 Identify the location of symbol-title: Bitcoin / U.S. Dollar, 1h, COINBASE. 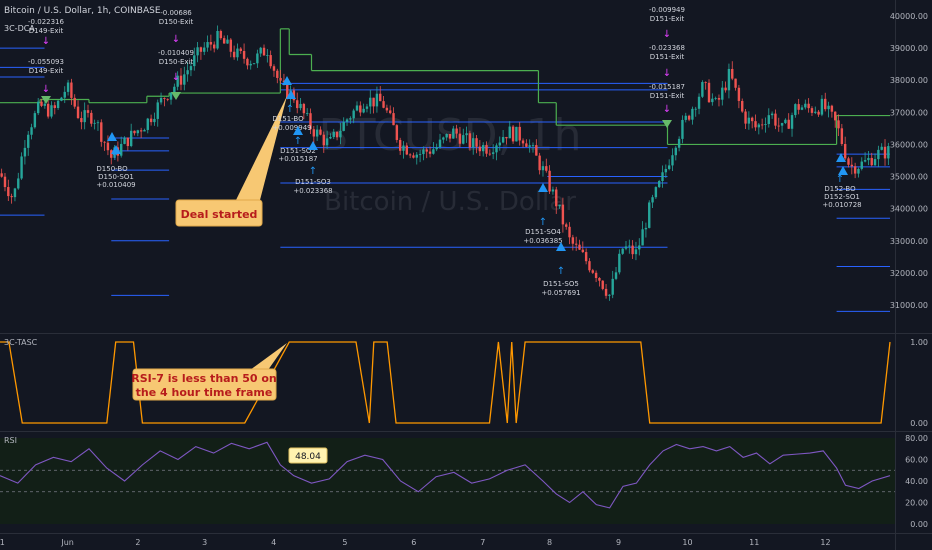
(82, 11).